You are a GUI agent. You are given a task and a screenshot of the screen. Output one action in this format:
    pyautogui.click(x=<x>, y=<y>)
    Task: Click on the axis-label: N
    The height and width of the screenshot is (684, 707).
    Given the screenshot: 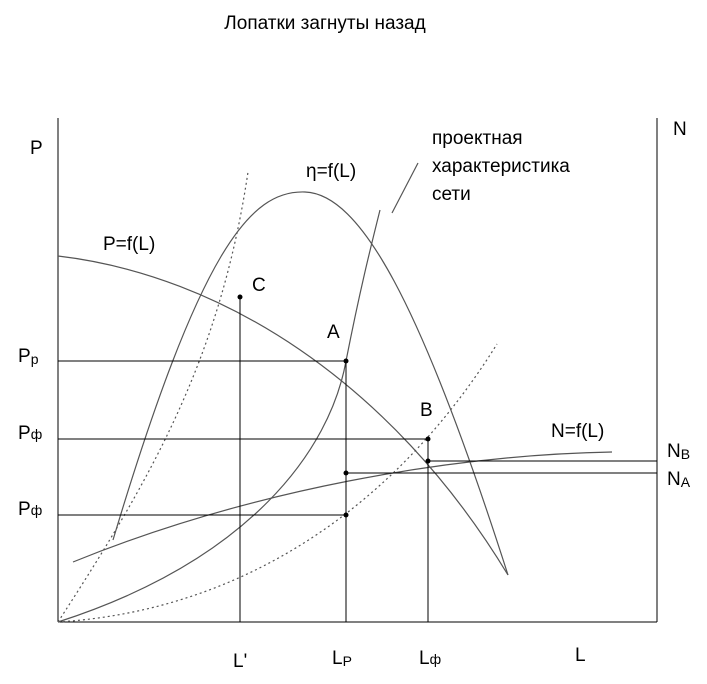 What is the action you would take?
    pyautogui.click(x=680, y=129)
    